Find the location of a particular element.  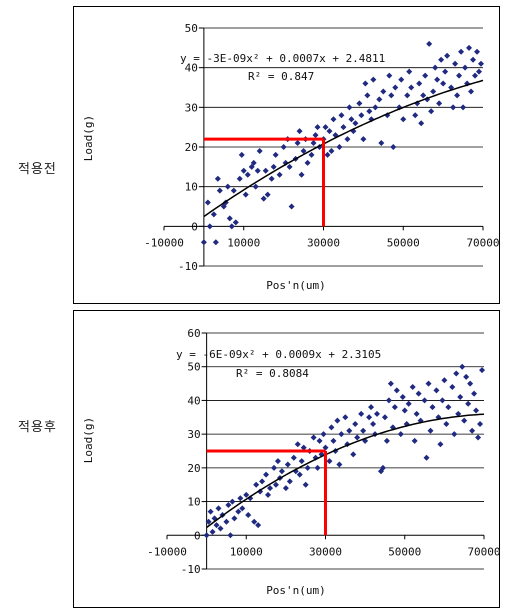

y-tick-label: 50 is located at coordinates (191, 28).